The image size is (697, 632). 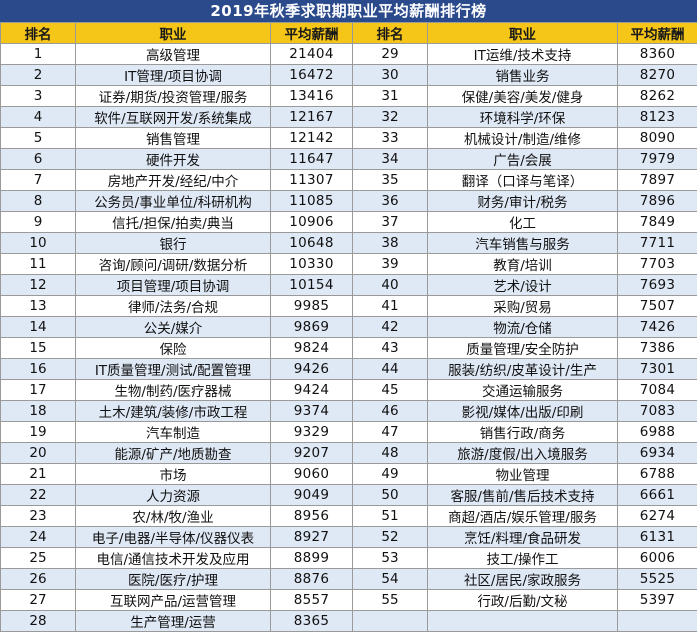 What do you see at coordinates (390, 75) in the screenshot?
I see `rank-cell: 30` at bounding box center [390, 75].